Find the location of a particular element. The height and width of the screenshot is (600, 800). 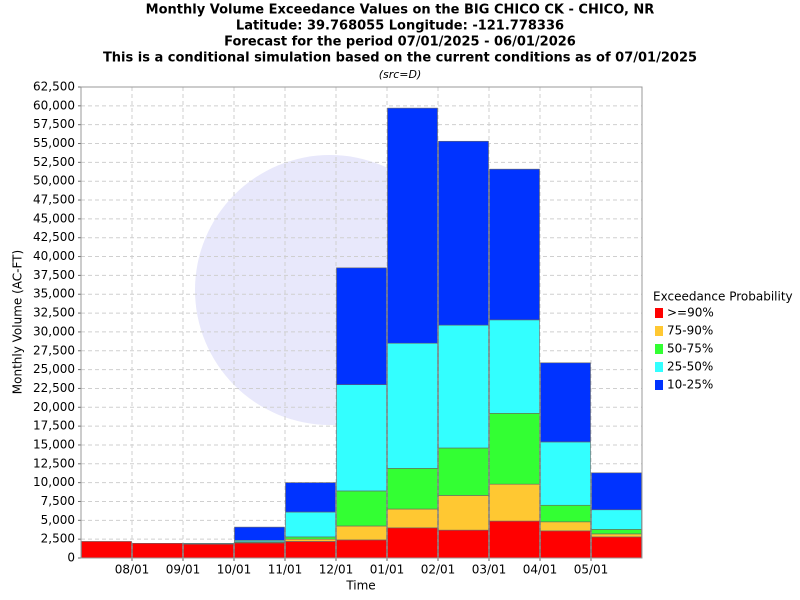

legend-label: 50-75% is located at coordinates (690, 349).